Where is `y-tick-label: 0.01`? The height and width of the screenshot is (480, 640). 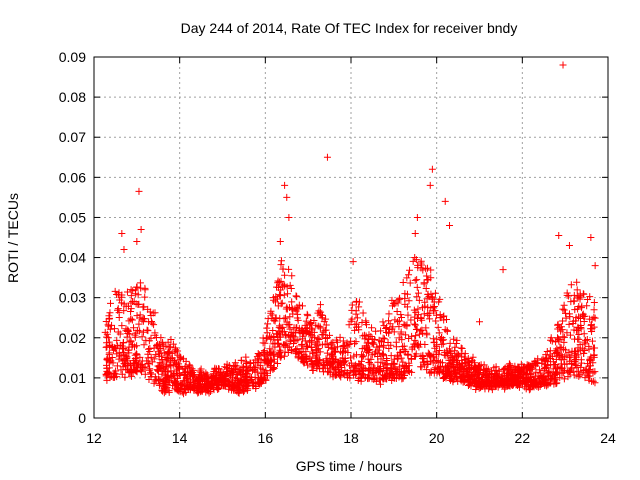
y-tick-label: 0.01 is located at coordinates (72, 378).